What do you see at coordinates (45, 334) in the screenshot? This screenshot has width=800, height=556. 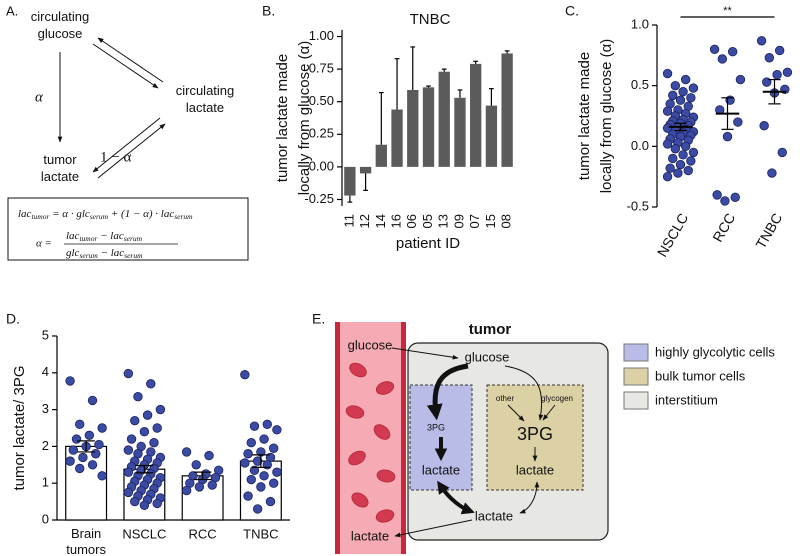 I see `y-tick-label: 5` at bounding box center [45, 334].